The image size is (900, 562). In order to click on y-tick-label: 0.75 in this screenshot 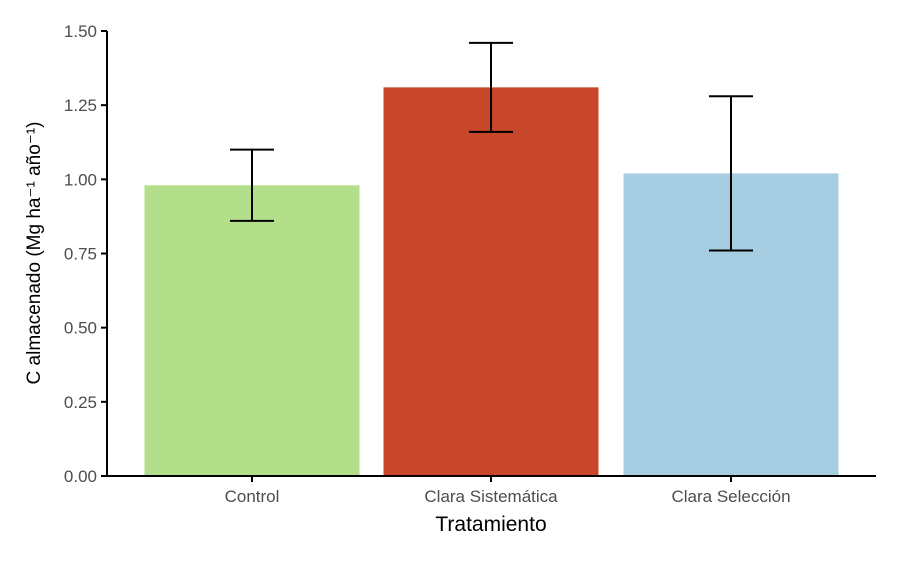, I will do `click(80, 254)`.